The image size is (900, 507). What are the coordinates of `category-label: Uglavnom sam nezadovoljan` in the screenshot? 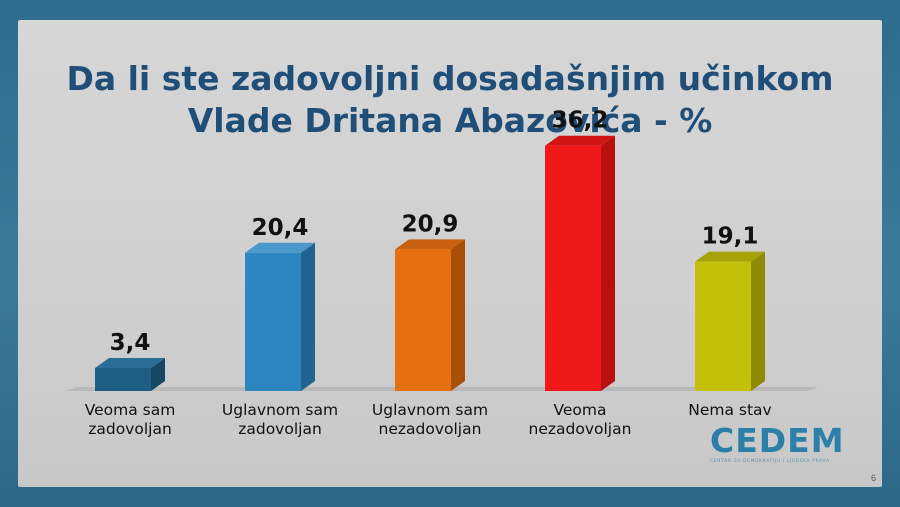 It's located at (430, 420).